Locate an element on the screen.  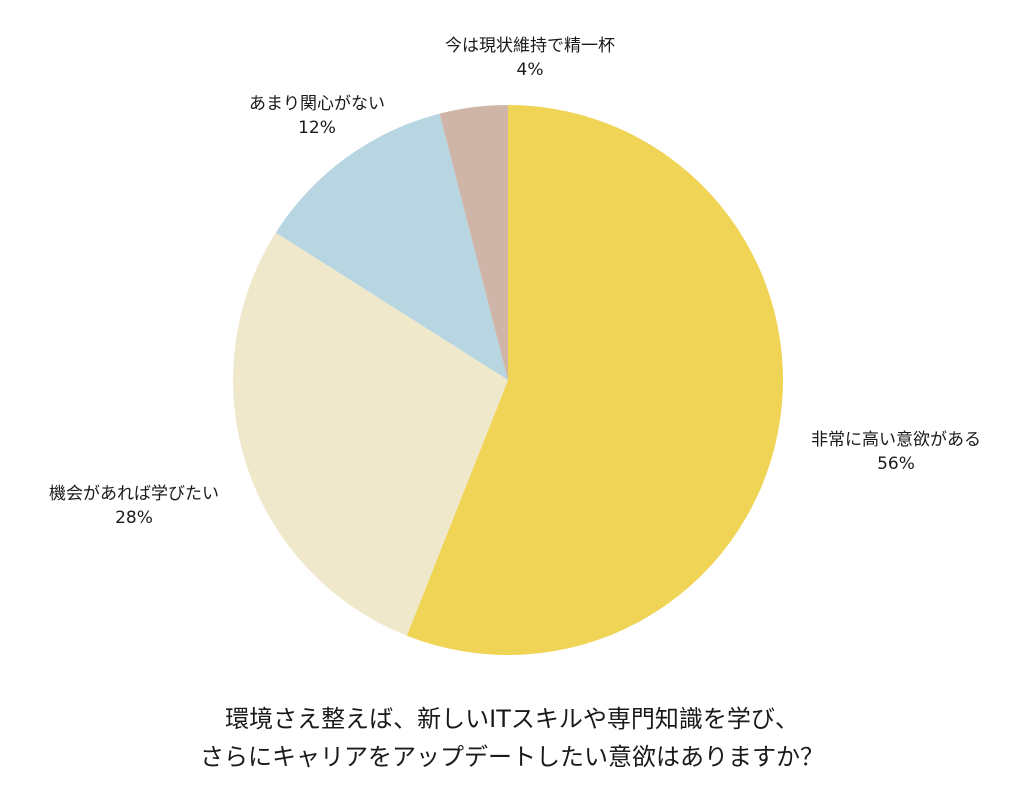
label-name: 機会があれば学びたい is located at coordinates (134, 494).